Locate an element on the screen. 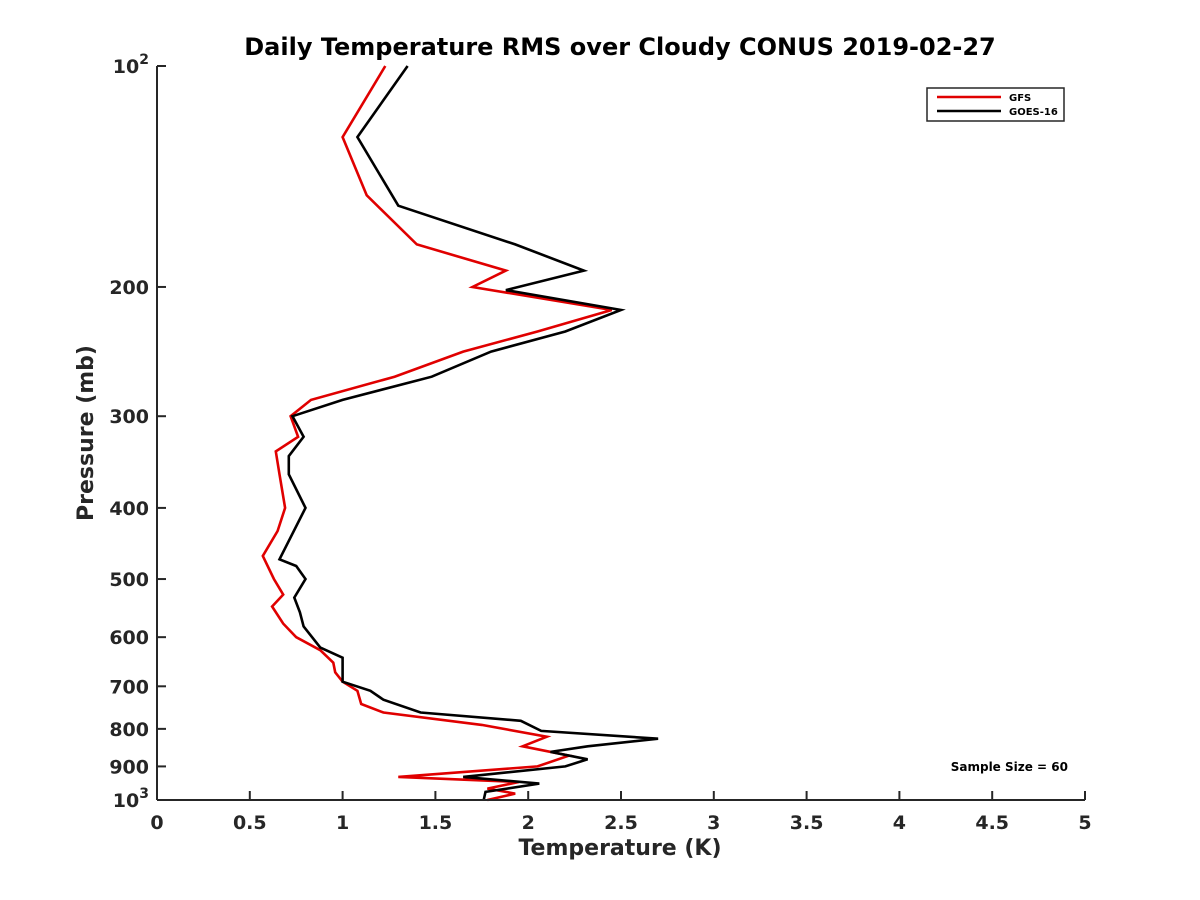 The image size is (1200, 900). x-axis: 0 0.5 1 1.5 2 2.5 3 3.5 4 4.5 5 is located at coordinates (621, 812).